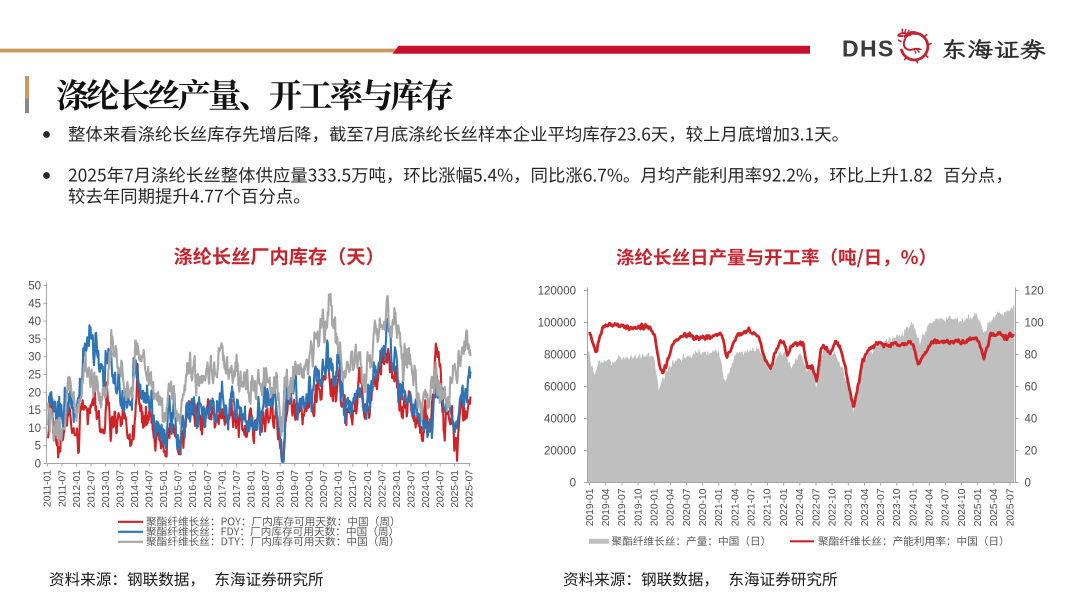 This screenshot has height=608, width=1080. What do you see at coordinates (164, 489) in the screenshot?
I see `svg-text: 2015-01` at bounding box center [164, 489].